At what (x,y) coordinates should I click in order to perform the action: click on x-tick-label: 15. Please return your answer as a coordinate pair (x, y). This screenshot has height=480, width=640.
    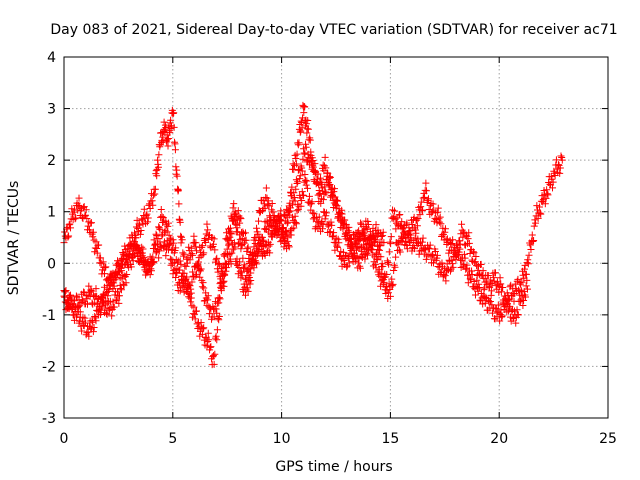
    Looking at the image, I should click on (390, 439).